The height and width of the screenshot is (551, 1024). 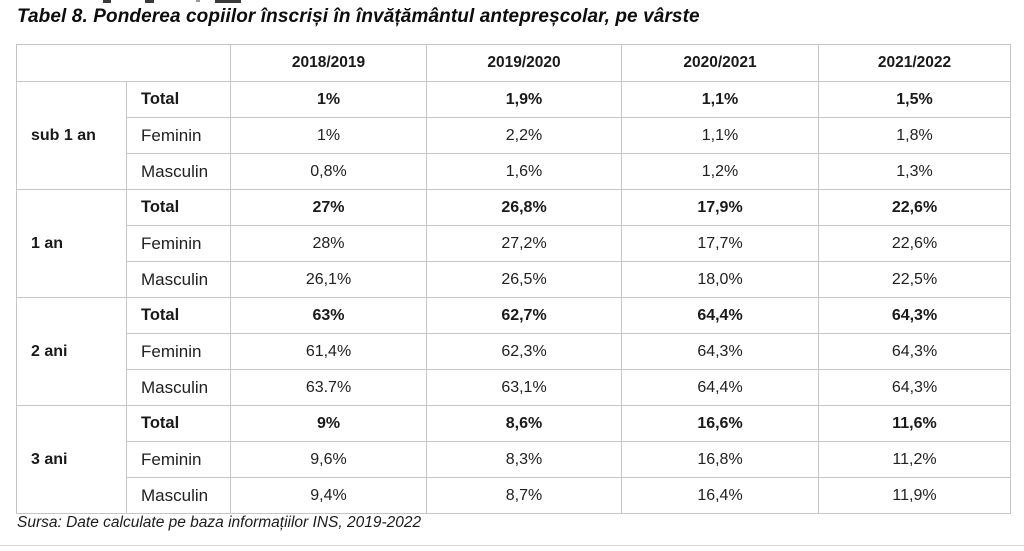 What do you see at coordinates (328, 171) in the screenshot?
I see `value-cell: 0,8%` at bounding box center [328, 171].